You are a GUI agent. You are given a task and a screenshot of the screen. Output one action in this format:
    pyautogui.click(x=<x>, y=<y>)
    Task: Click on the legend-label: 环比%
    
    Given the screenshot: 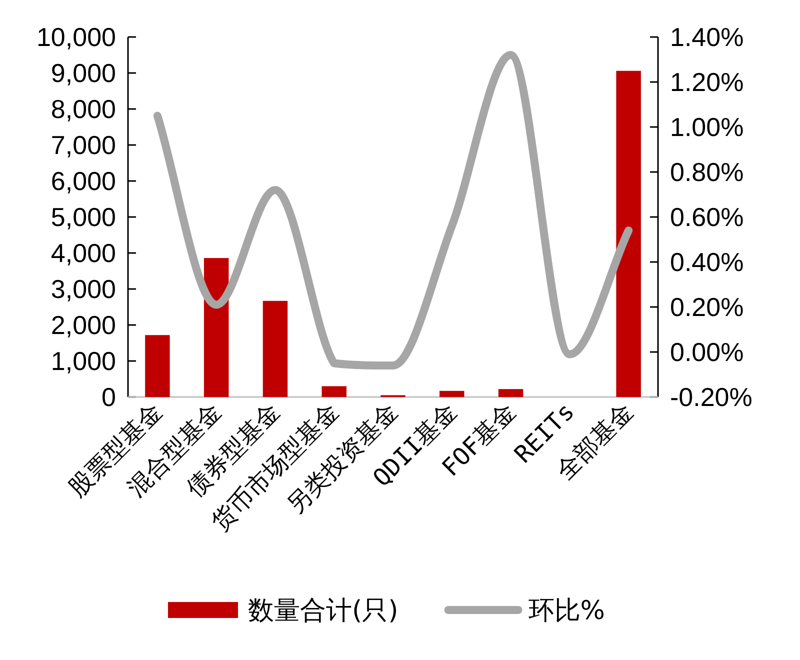 What is the action you would take?
    pyautogui.click(x=567, y=611)
    